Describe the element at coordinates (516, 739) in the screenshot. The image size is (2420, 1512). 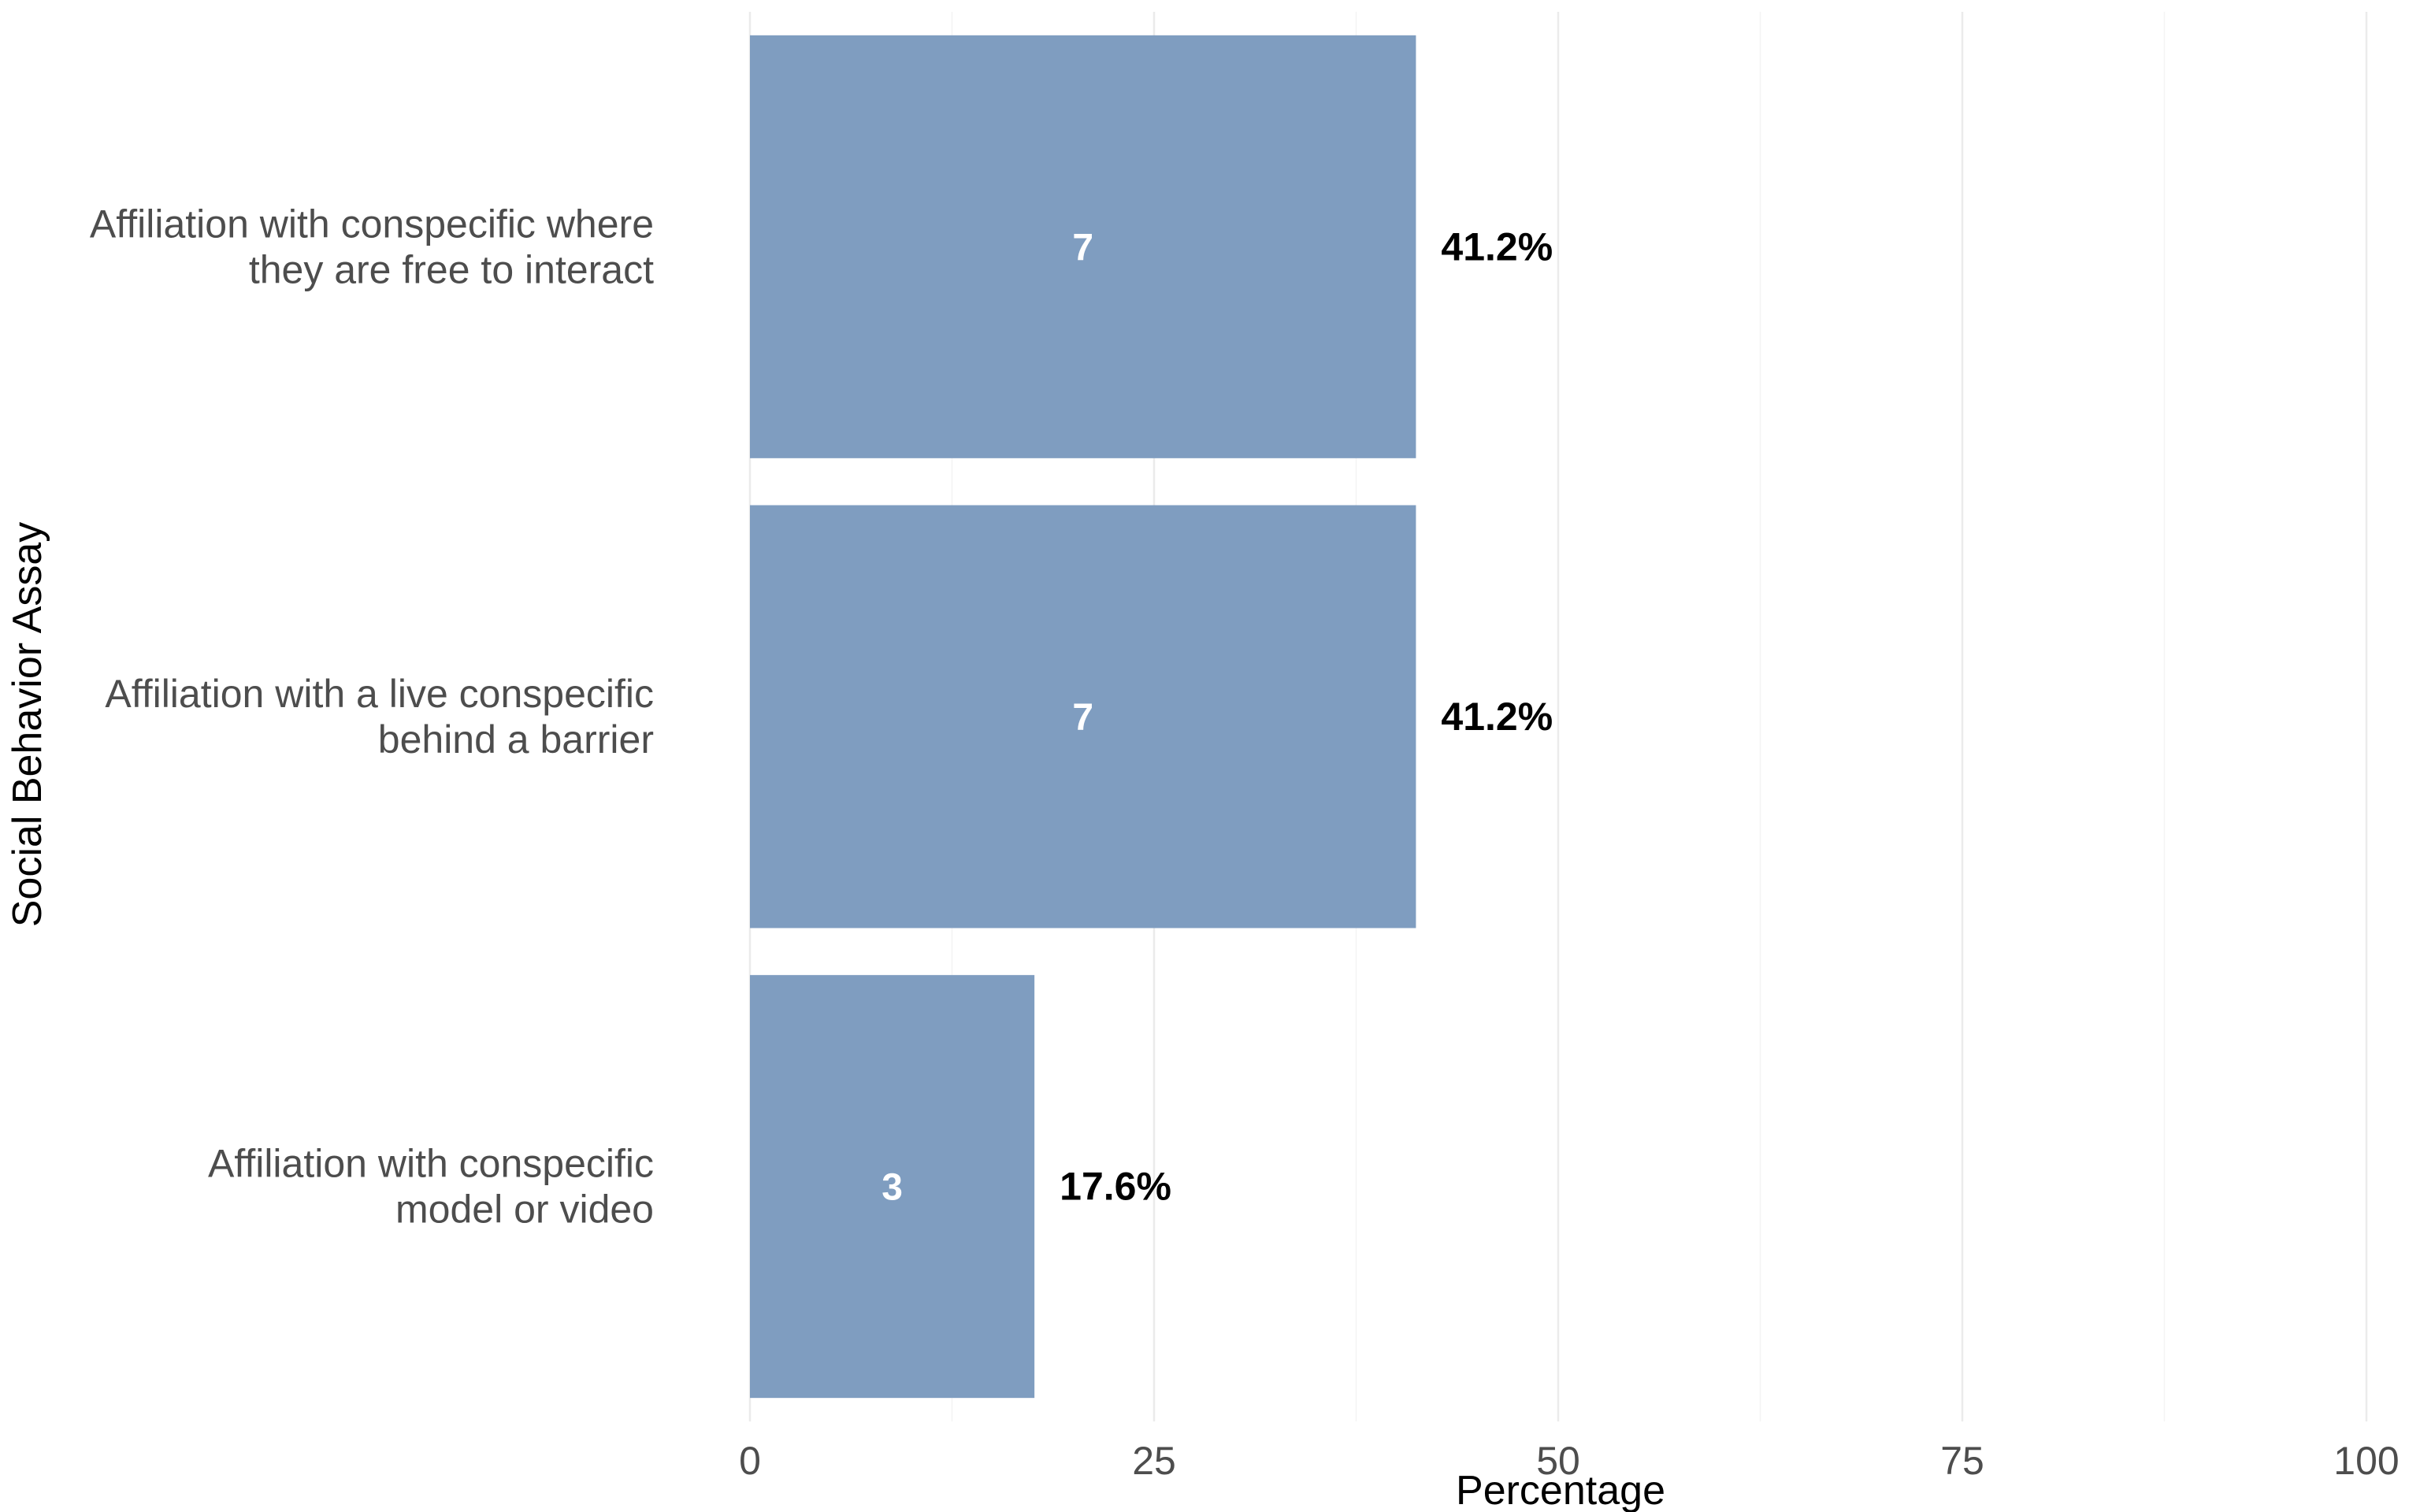
I see `y-category-label-line: behind a barrier` at that location.